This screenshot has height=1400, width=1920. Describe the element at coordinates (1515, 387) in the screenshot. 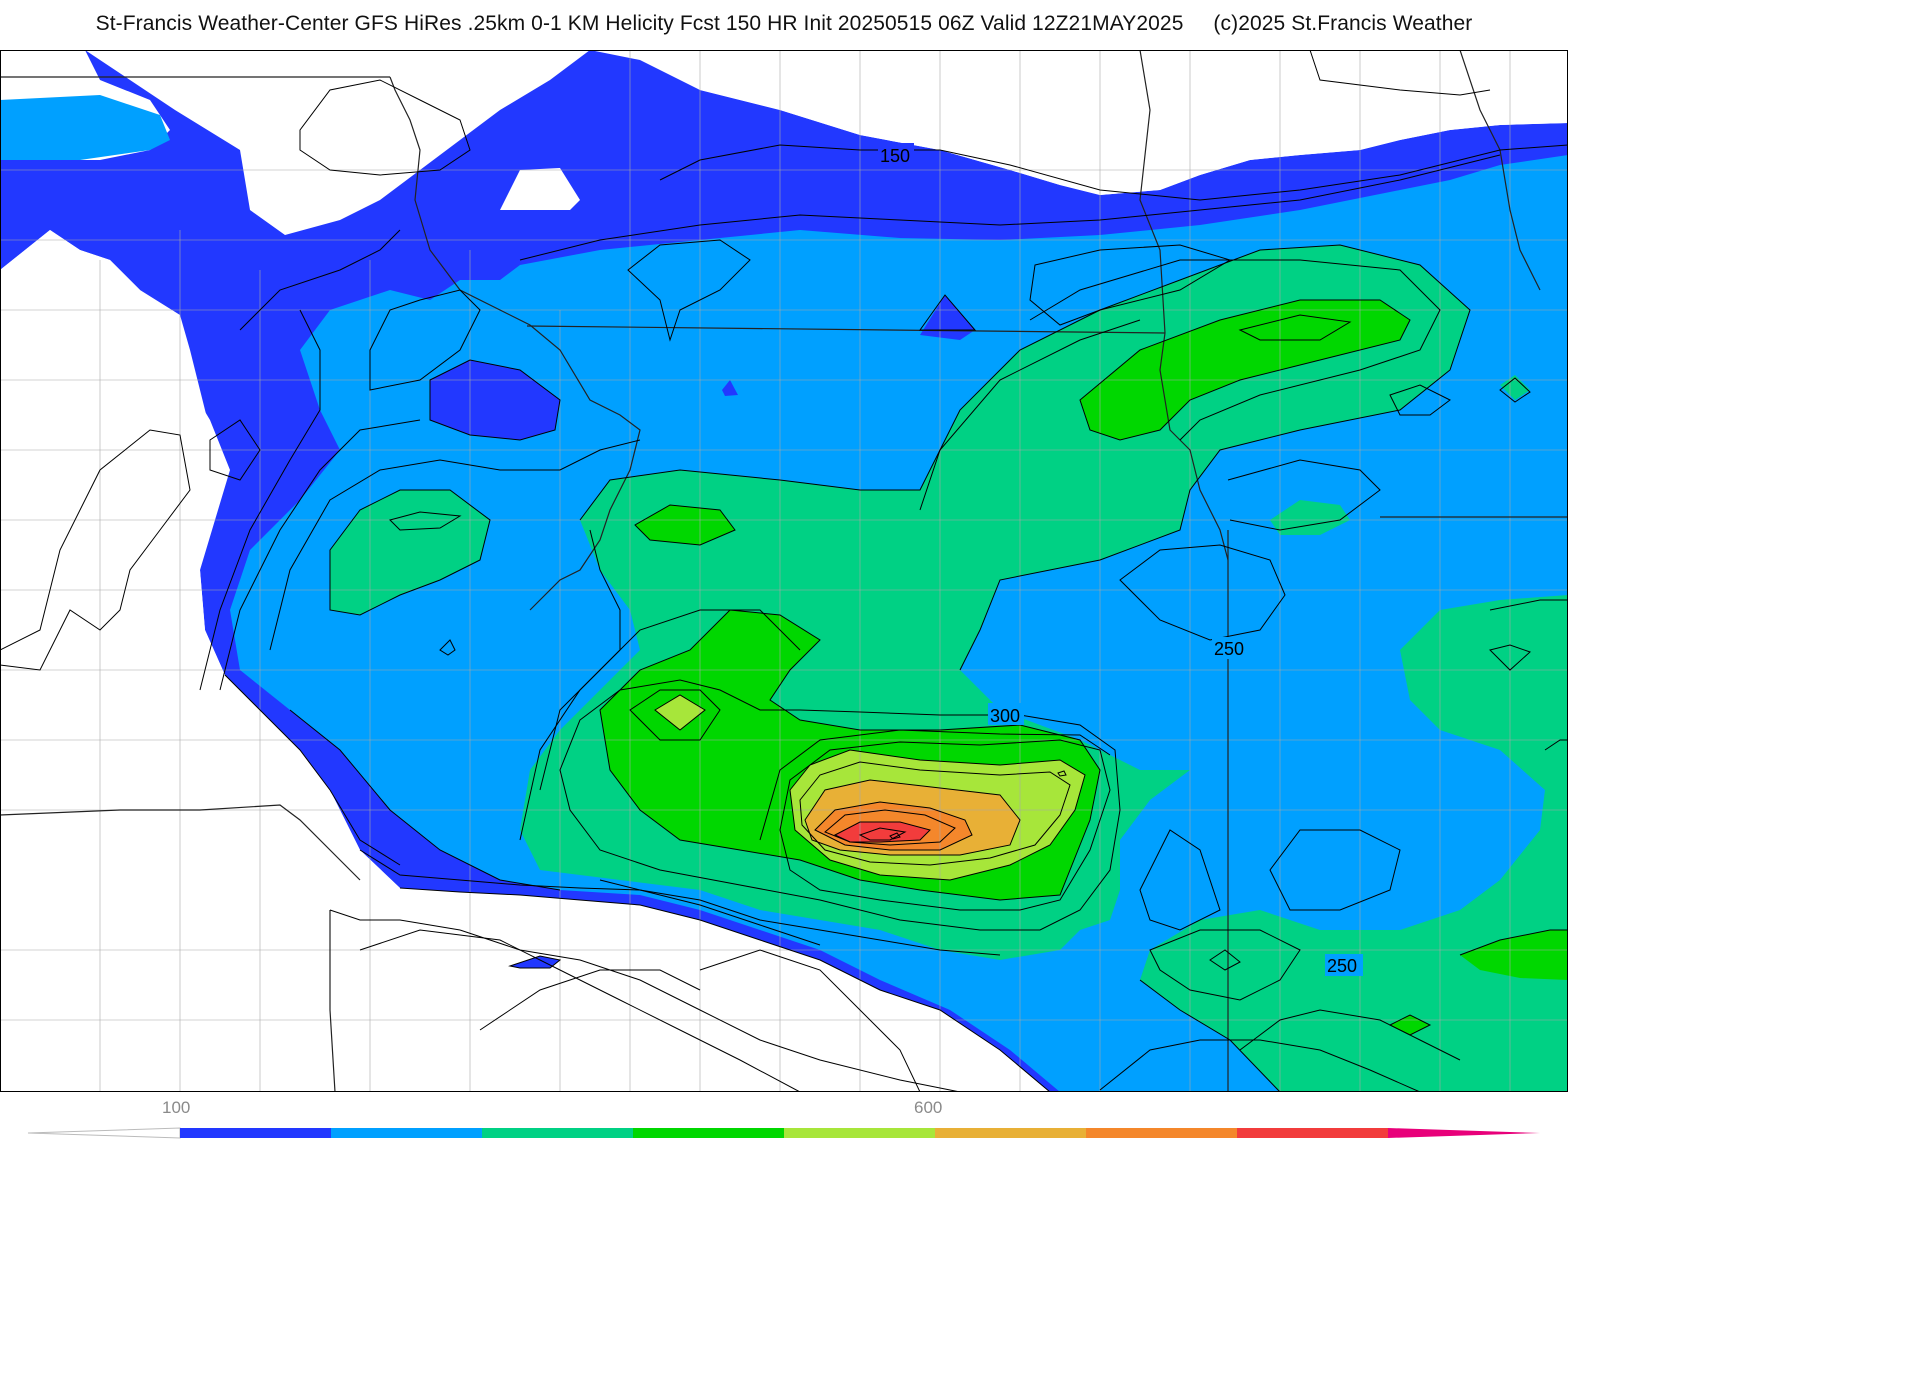

I see `helicity-band-250-east-small` at that location.